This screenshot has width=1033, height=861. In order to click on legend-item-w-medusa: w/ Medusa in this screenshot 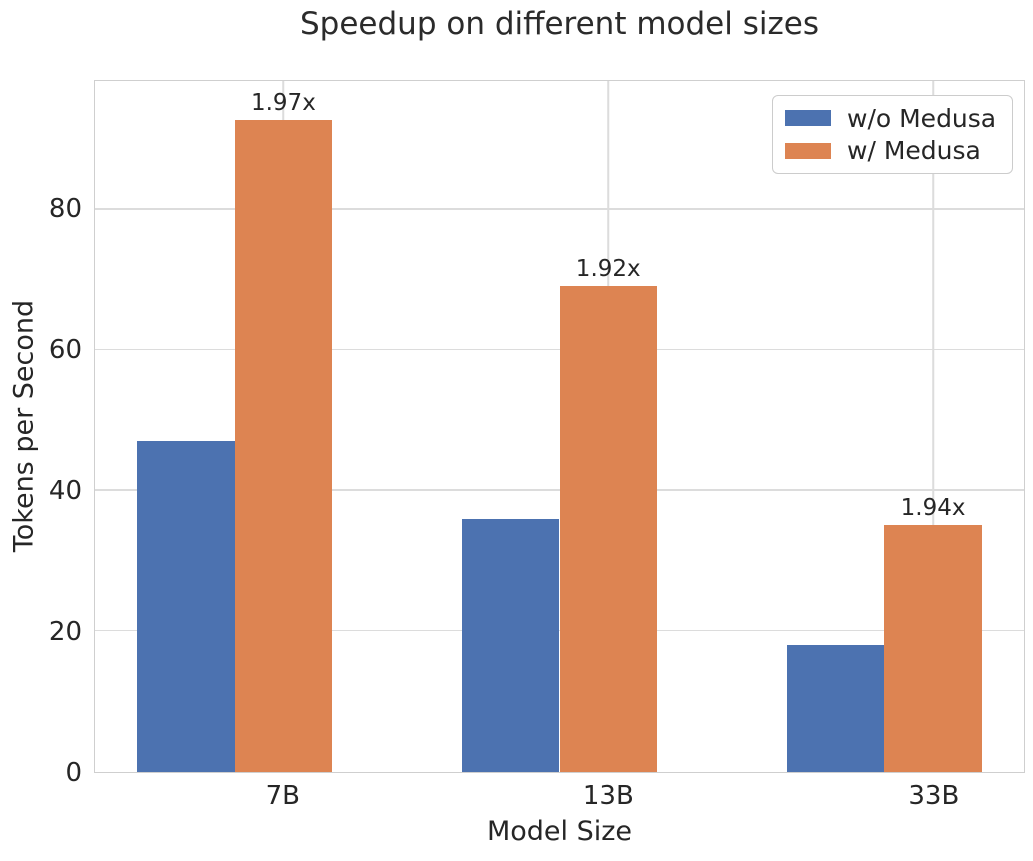, I will do `click(892, 150)`.